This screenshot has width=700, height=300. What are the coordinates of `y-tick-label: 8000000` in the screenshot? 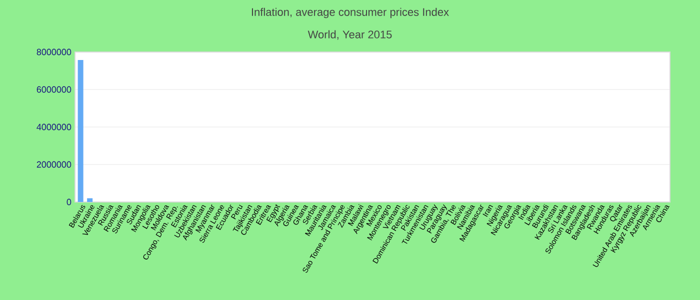 It's located at (54, 52).